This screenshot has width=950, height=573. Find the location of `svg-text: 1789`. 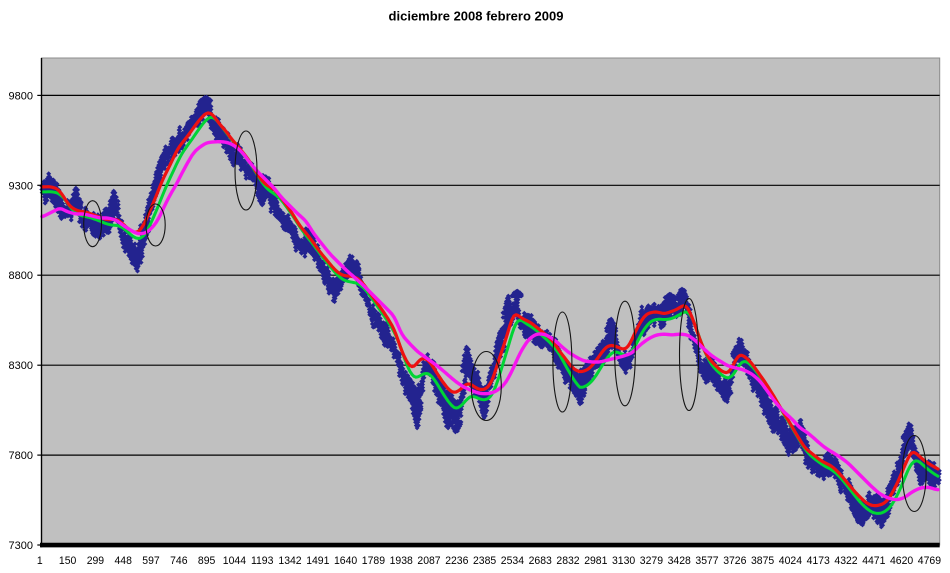

svg-text: 1789 is located at coordinates (373, 561).